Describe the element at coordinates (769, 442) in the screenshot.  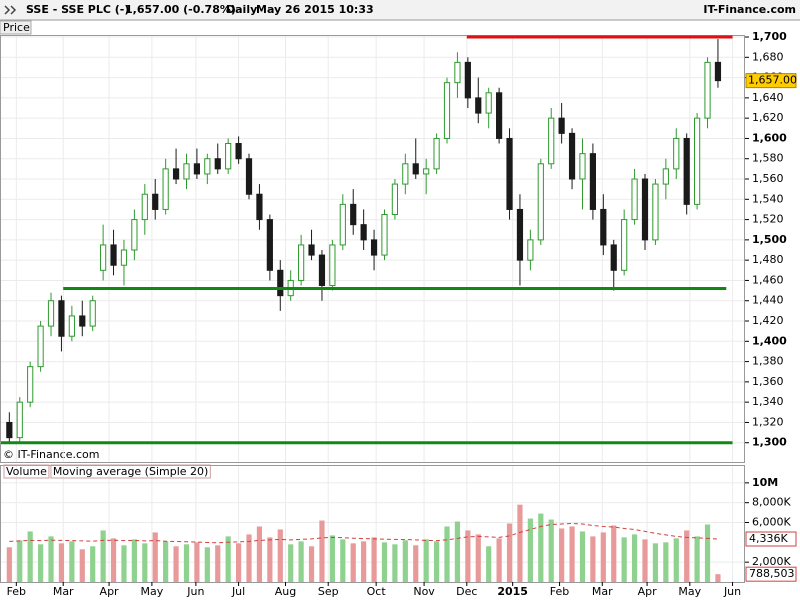
I see `tick-label: 1,300` at that location.